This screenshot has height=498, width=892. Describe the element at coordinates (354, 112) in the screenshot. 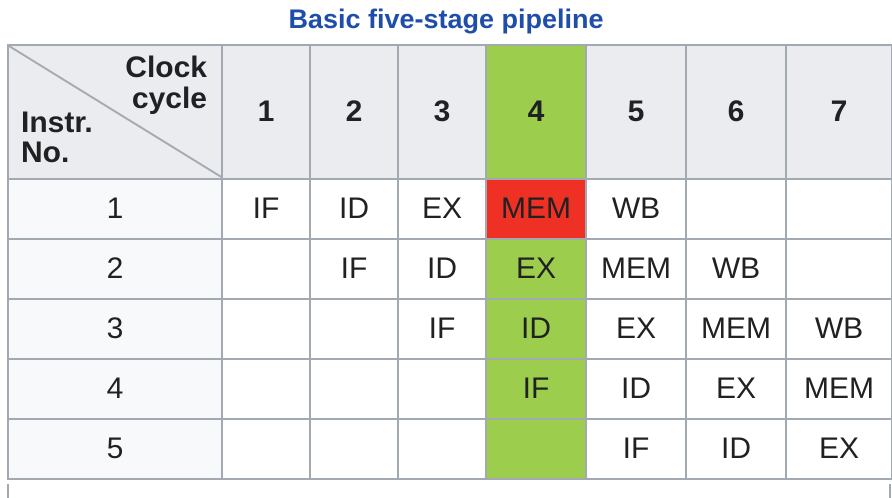

I see `cycle-header: 2` at that location.